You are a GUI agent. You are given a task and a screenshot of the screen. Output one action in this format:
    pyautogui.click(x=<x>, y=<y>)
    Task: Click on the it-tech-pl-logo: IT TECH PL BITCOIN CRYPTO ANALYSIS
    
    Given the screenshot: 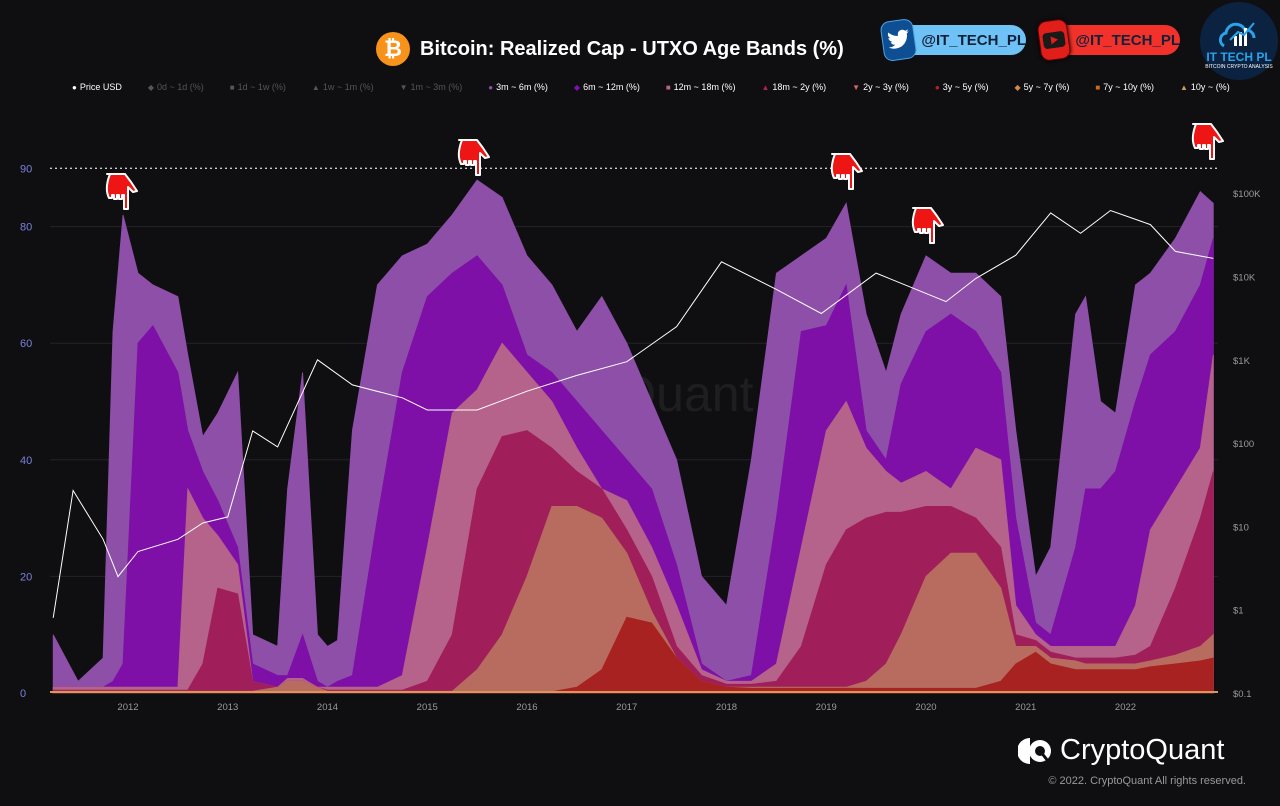 What is the action you would take?
    pyautogui.click(x=1239, y=41)
    